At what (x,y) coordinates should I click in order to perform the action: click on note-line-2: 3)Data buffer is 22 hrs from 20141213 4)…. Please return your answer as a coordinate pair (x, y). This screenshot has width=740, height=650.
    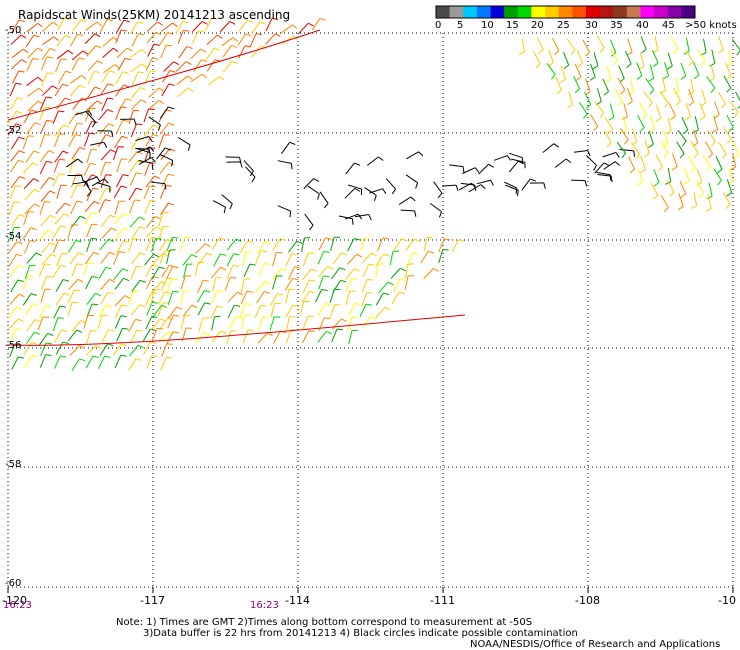
    Looking at the image, I should click on (360, 633).